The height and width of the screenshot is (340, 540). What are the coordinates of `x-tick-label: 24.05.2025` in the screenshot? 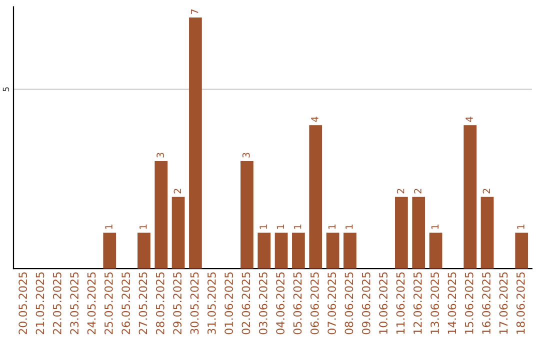 It's located at (91, 303).